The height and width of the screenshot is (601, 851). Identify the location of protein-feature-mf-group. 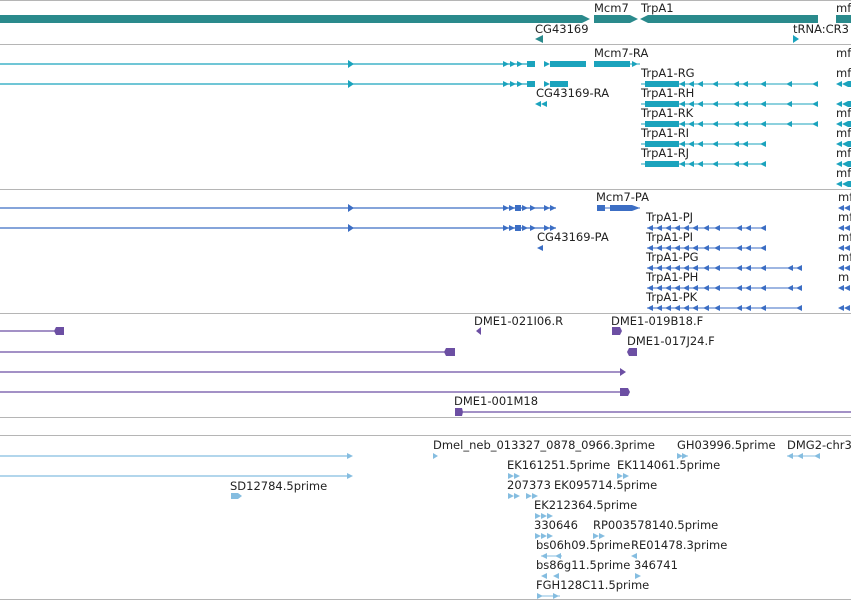
(844, 258).